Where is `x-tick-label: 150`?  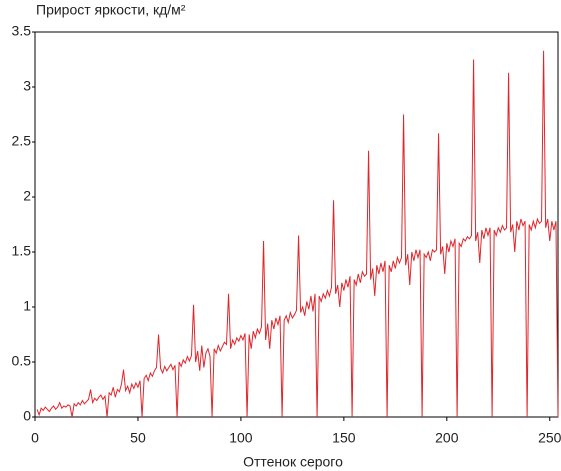
x-tick-label: 150 is located at coordinates (344, 438).